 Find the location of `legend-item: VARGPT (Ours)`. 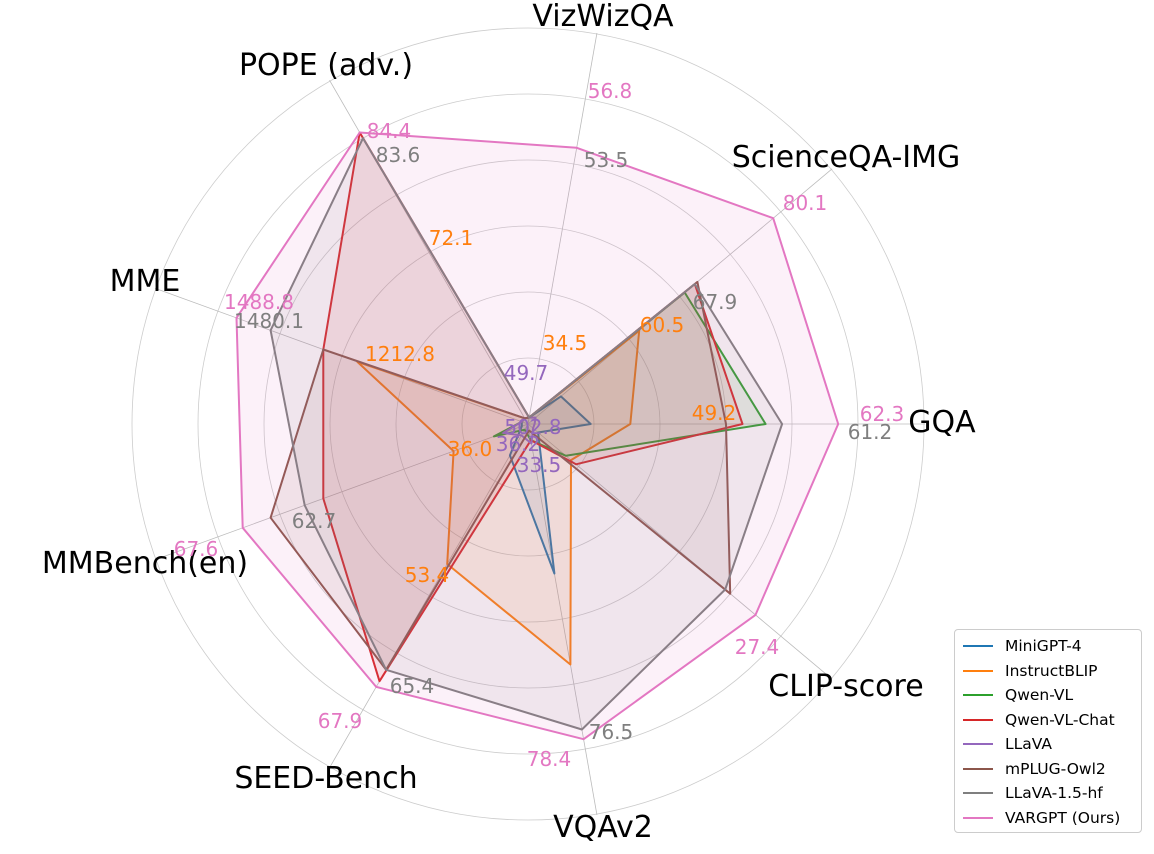

legend-item: VARGPT (Ours) is located at coordinates (1048, 818).